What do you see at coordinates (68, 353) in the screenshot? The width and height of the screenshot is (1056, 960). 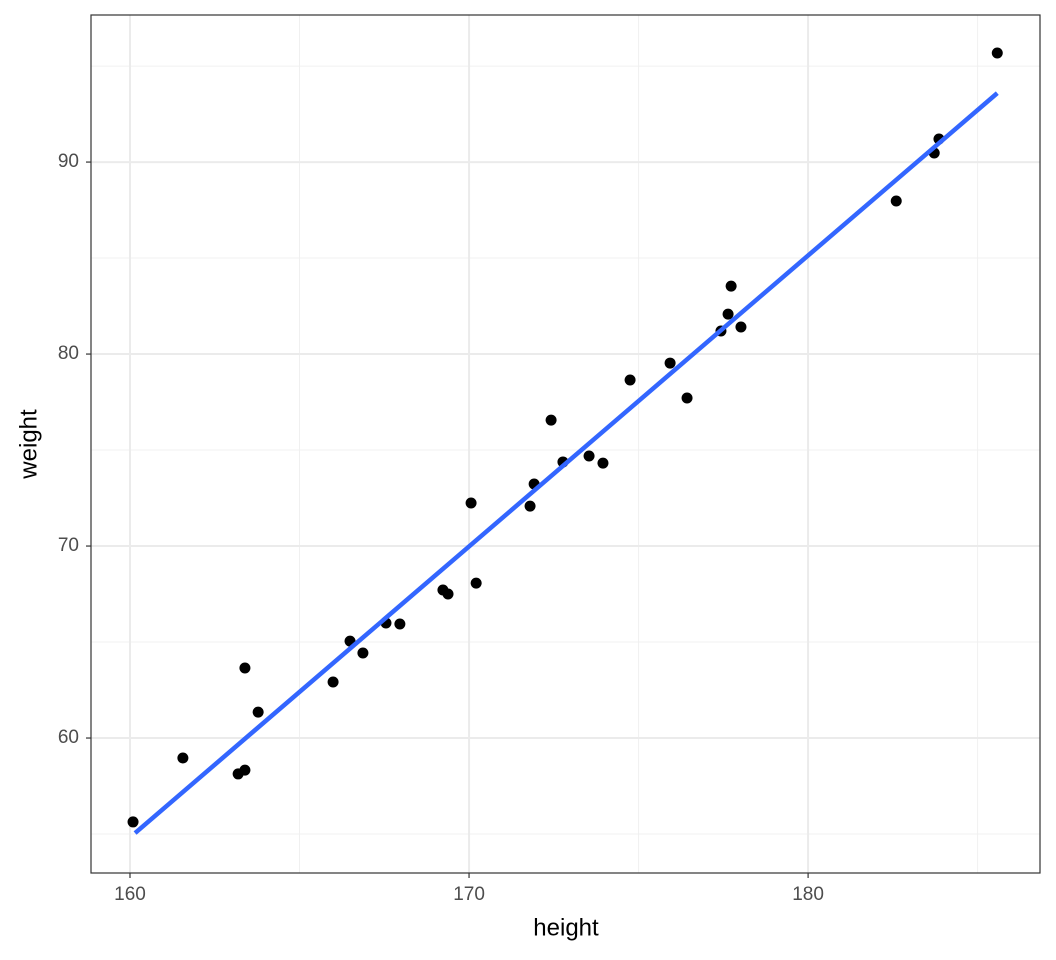 I see `y-tick-label: 80` at bounding box center [68, 353].